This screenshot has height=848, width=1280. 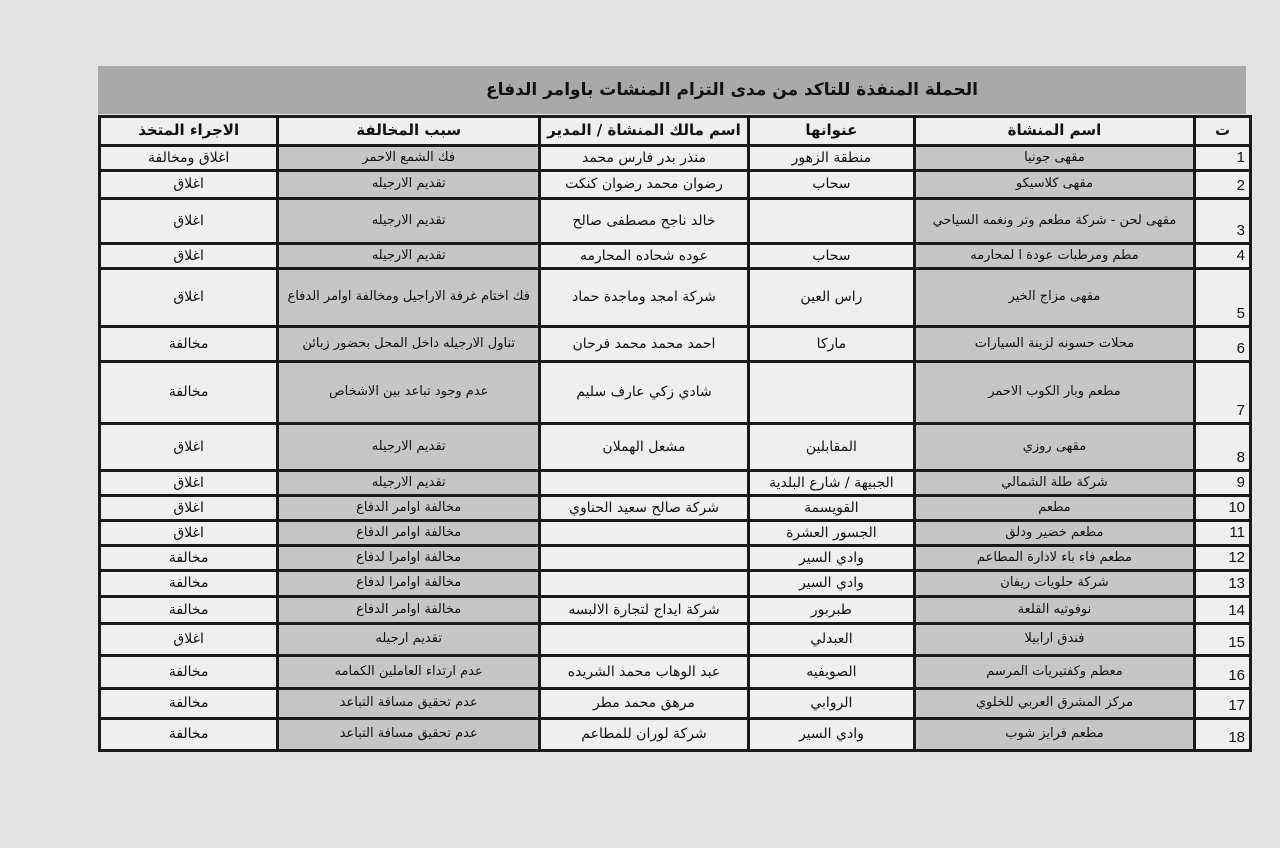 I want to click on cell-name: مقهى لحن - شركة مطعم وتر ونغمه السياحي, so click(x=1054, y=221).